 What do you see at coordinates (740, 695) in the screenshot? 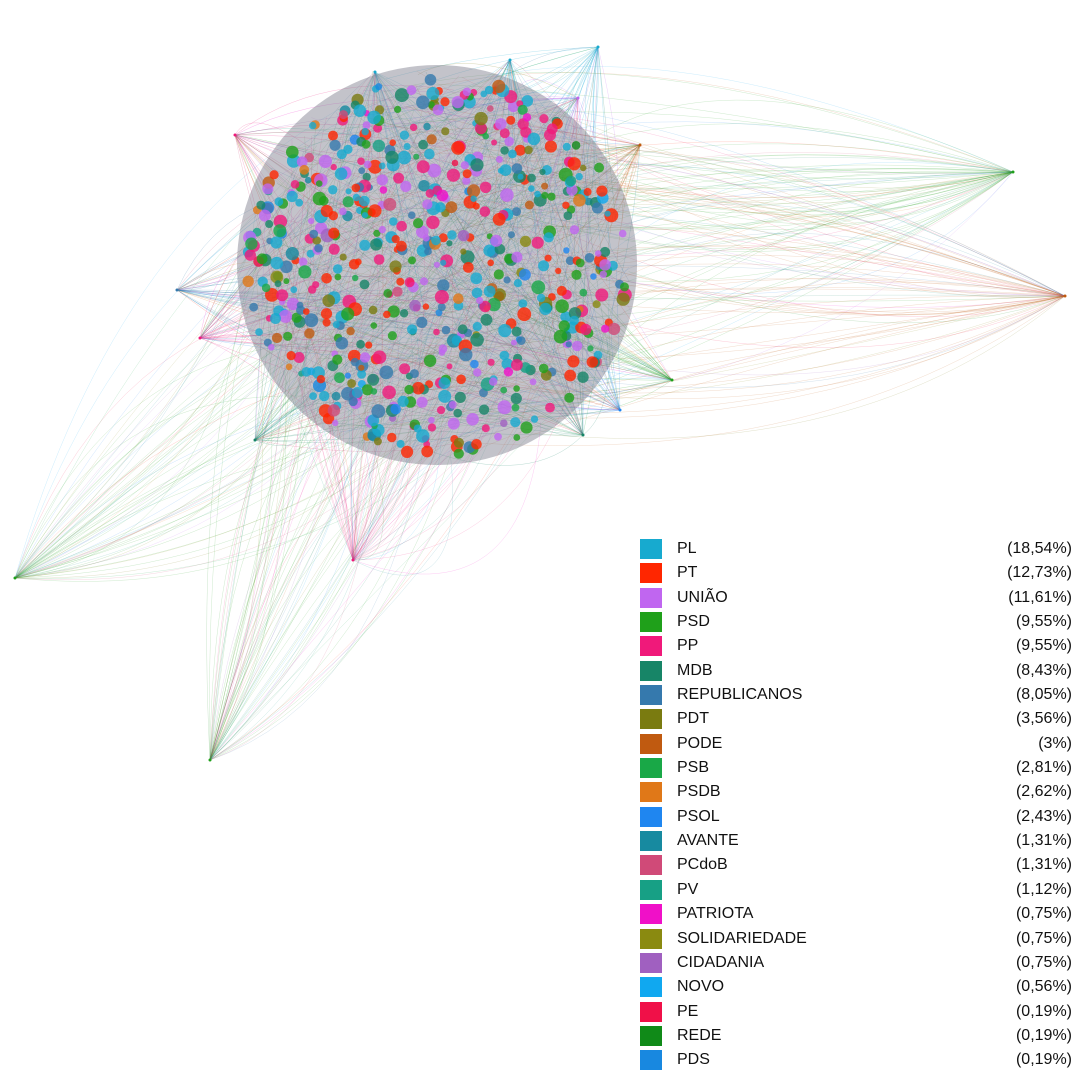
I see `legend-party-label: REPUBLICANOS` at bounding box center [740, 695].